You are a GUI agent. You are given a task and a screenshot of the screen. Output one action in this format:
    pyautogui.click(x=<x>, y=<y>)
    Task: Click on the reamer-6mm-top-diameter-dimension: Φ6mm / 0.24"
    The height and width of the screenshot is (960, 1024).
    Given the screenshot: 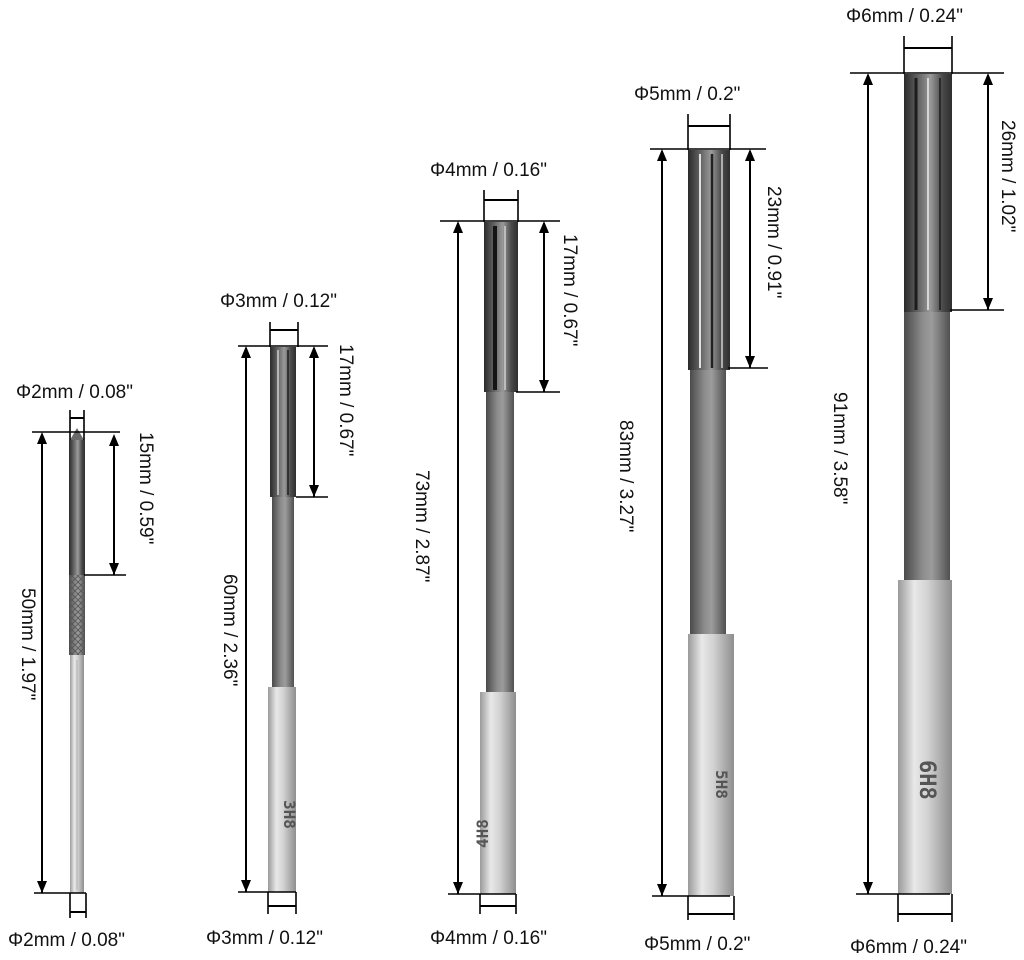 What is the action you would take?
    pyautogui.click(x=925, y=40)
    